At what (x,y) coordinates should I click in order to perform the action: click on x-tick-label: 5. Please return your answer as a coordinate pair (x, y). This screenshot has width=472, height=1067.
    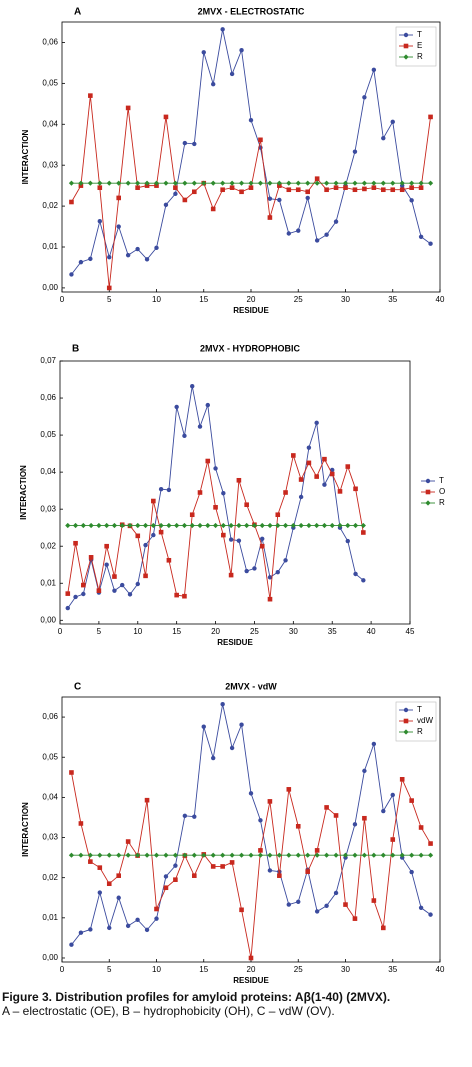
    Looking at the image, I should click on (109, 299).